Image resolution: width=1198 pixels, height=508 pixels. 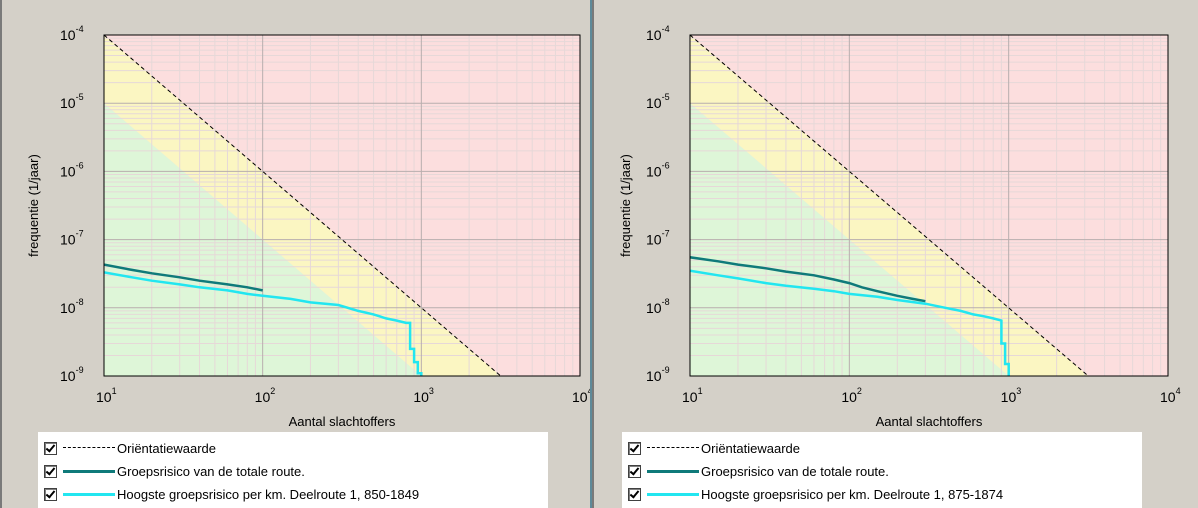 I want to click on panel-divider, so click(x=591, y=254).